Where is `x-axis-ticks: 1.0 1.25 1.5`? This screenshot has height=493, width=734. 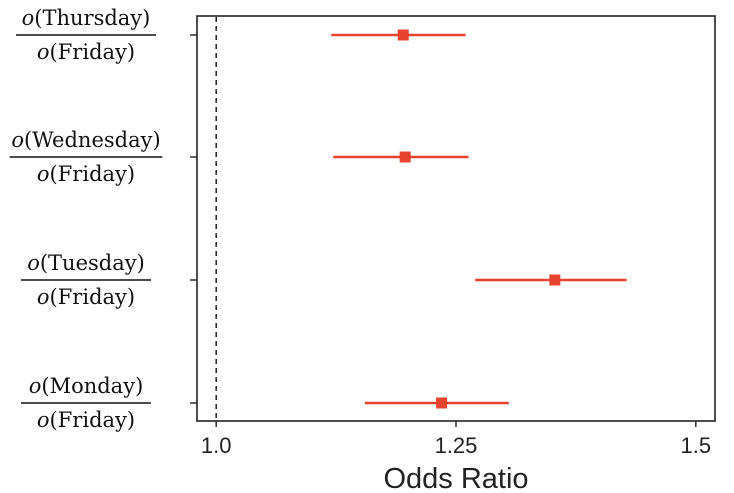 x-axis-ticks: 1.0 1.25 1.5 is located at coordinates (456, 439).